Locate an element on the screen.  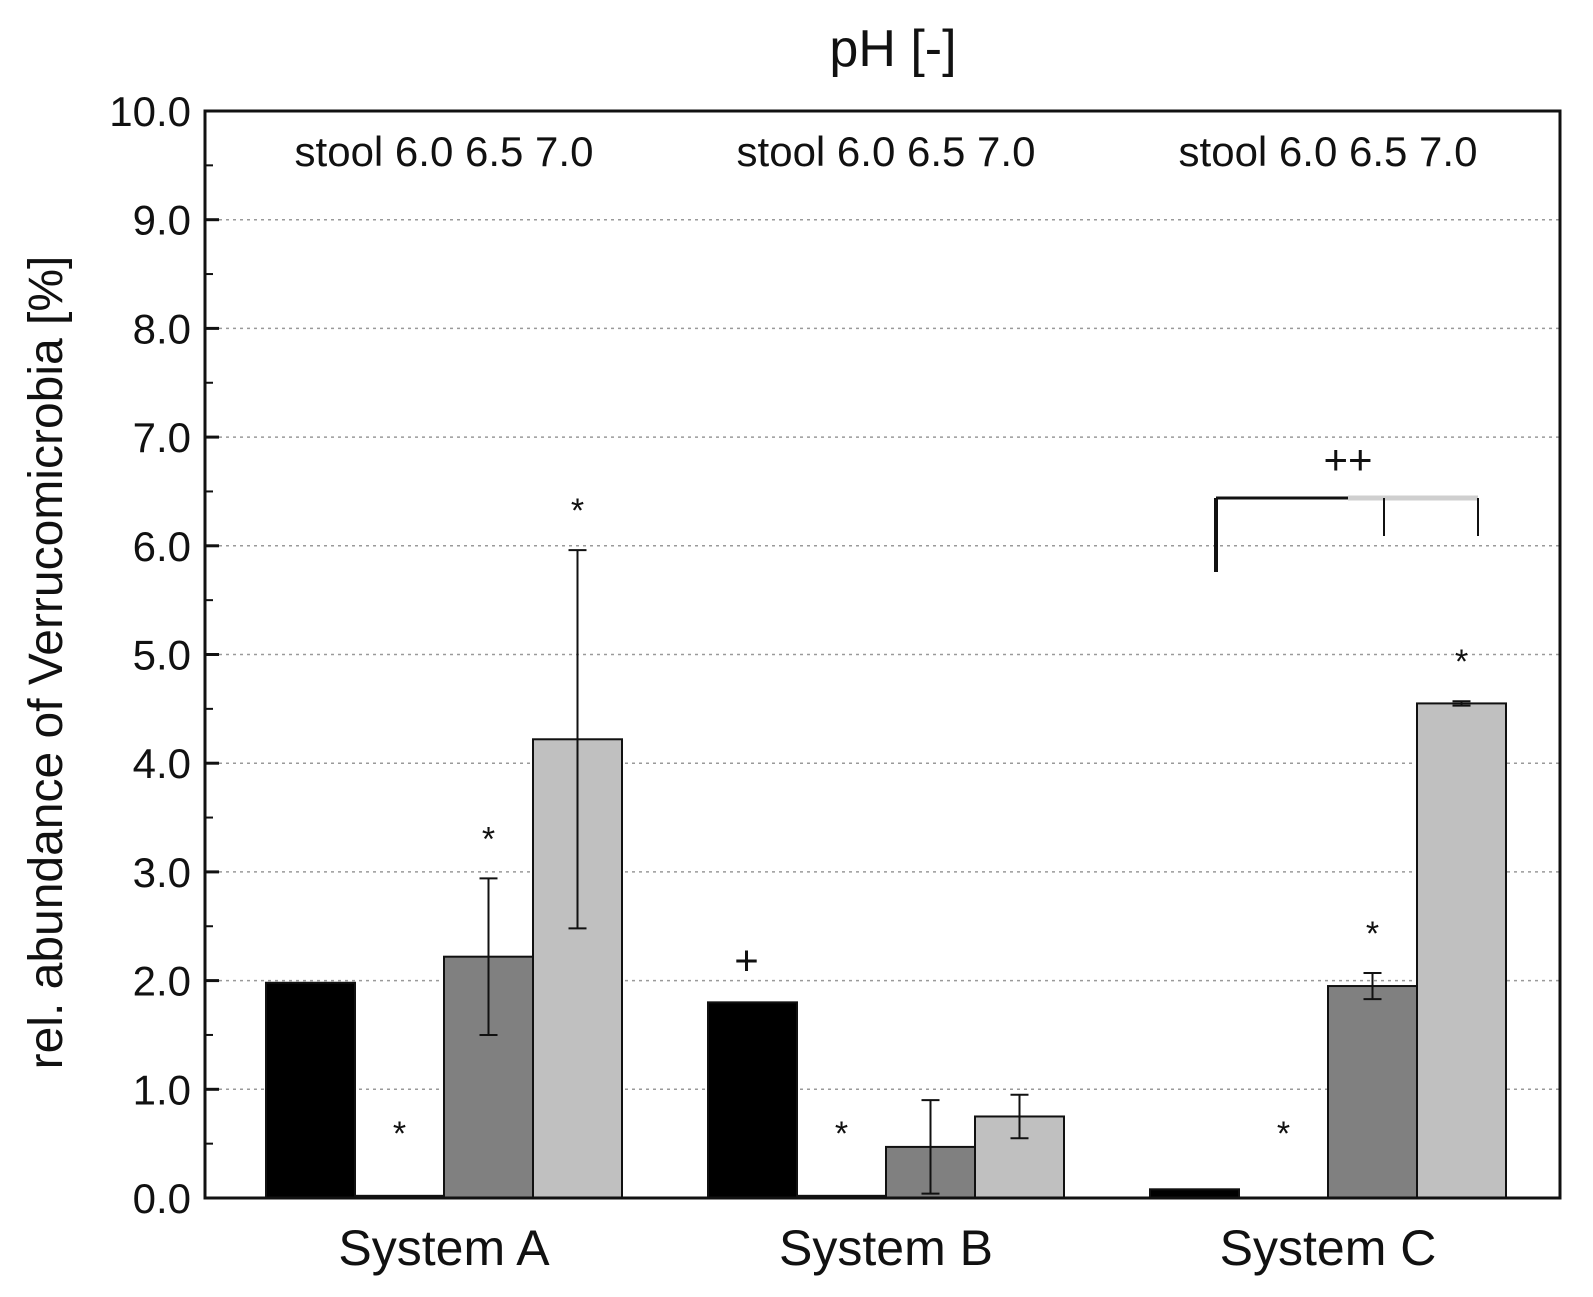
significance-marker: + is located at coordinates (746, 959).